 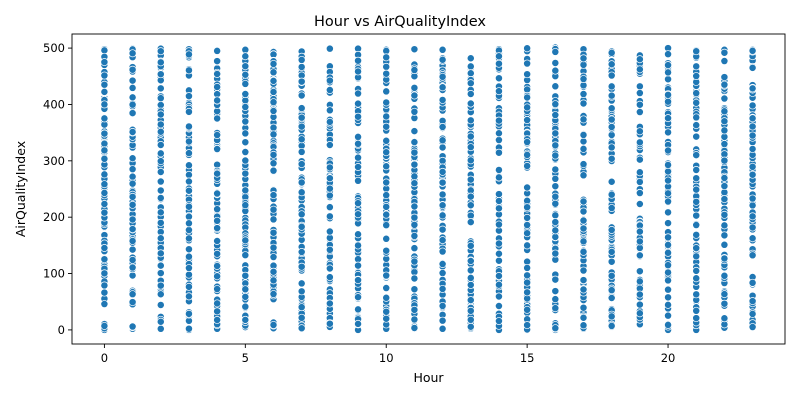 I want to click on x-axis-ticks: 0 5 10 15 20, so click(x=388, y=354).